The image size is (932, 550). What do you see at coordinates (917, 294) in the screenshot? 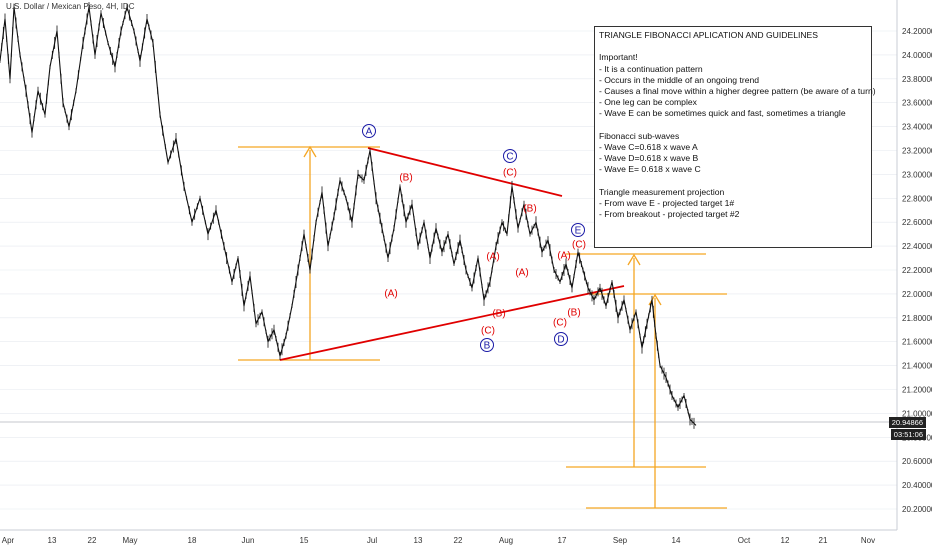
I see `y-tick-label: 22.00000` at bounding box center [917, 294].